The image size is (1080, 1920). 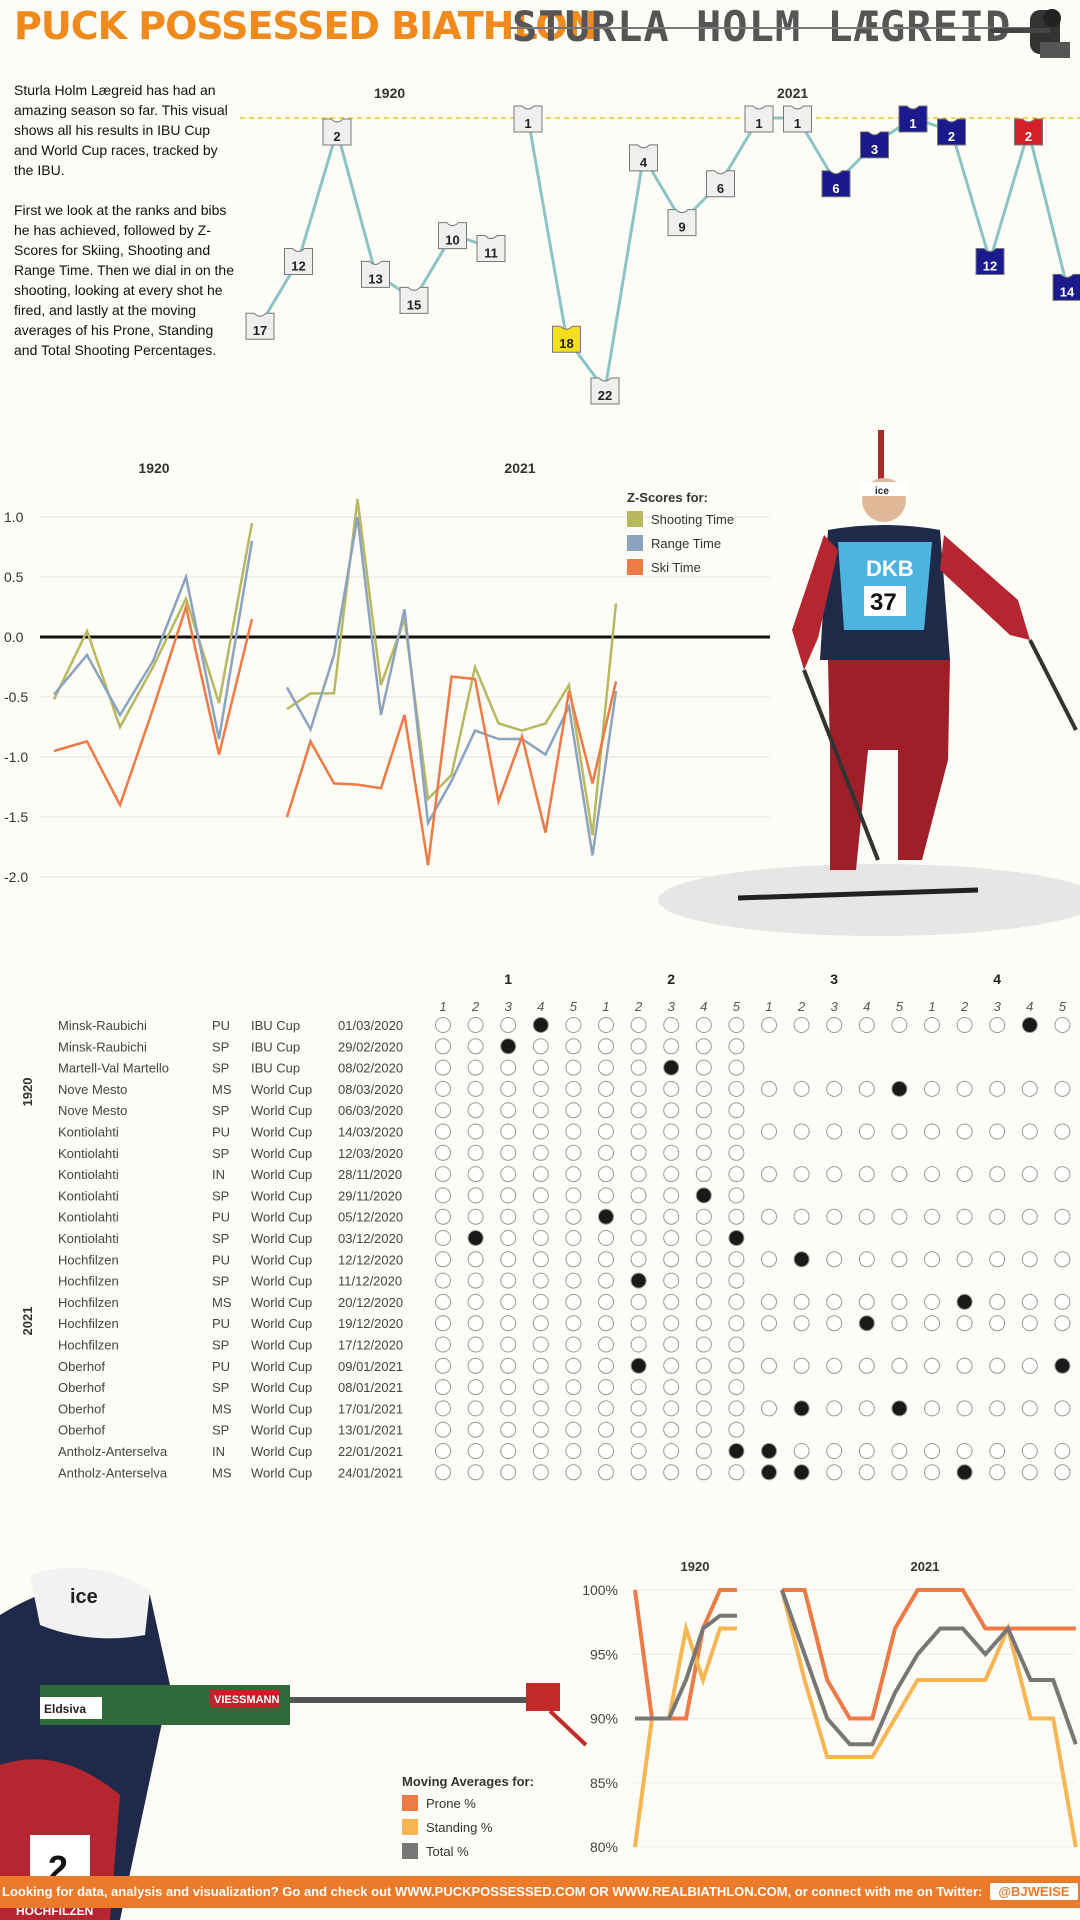 I want to click on shot-header: 2, so click(x=801, y=1006).